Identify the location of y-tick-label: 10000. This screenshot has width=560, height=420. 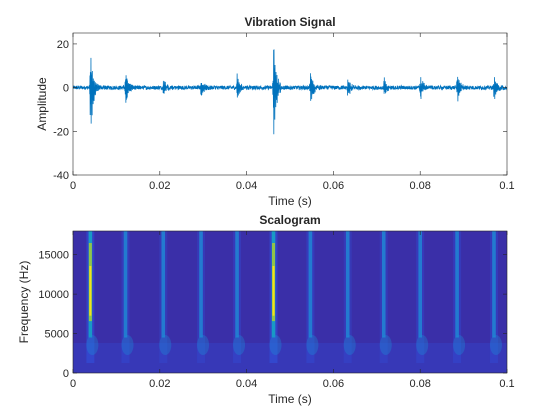
(53, 295).